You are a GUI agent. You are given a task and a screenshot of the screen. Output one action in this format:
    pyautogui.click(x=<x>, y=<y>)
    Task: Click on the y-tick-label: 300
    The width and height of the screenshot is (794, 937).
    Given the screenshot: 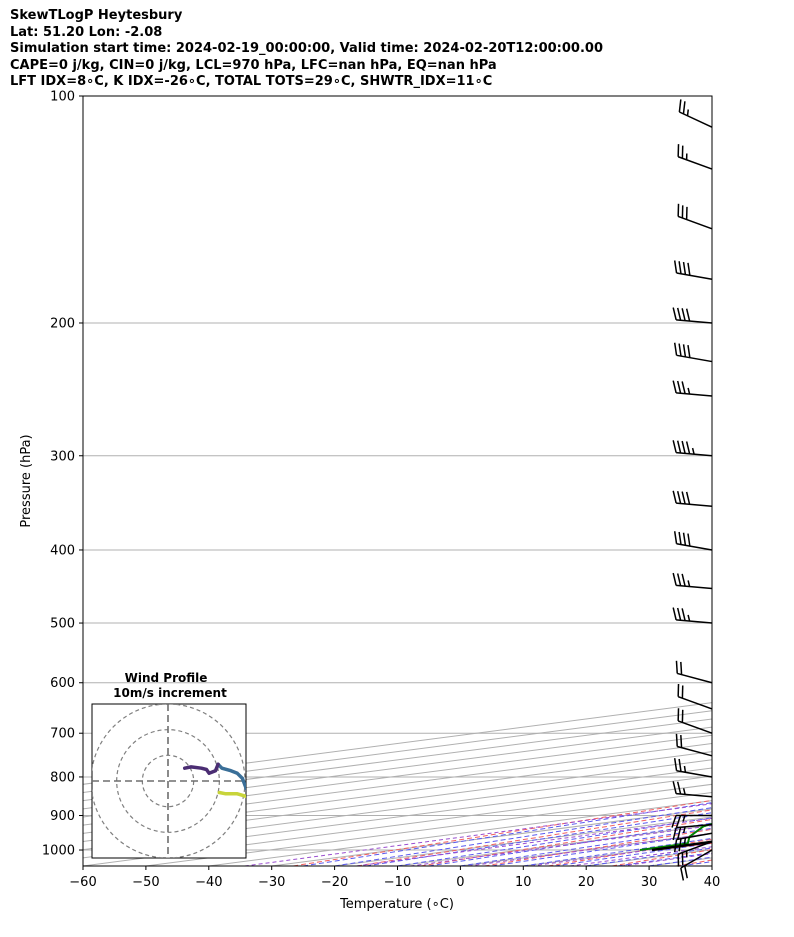 What is the action you would take?
    pyautogui.click(x=62, y=456)
    